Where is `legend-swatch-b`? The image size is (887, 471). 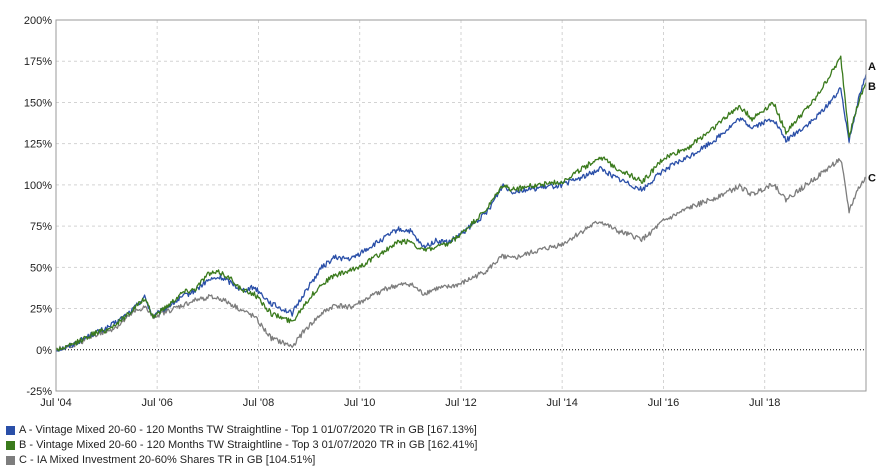 legend-swatch-b is located at coordinates (10, 445).